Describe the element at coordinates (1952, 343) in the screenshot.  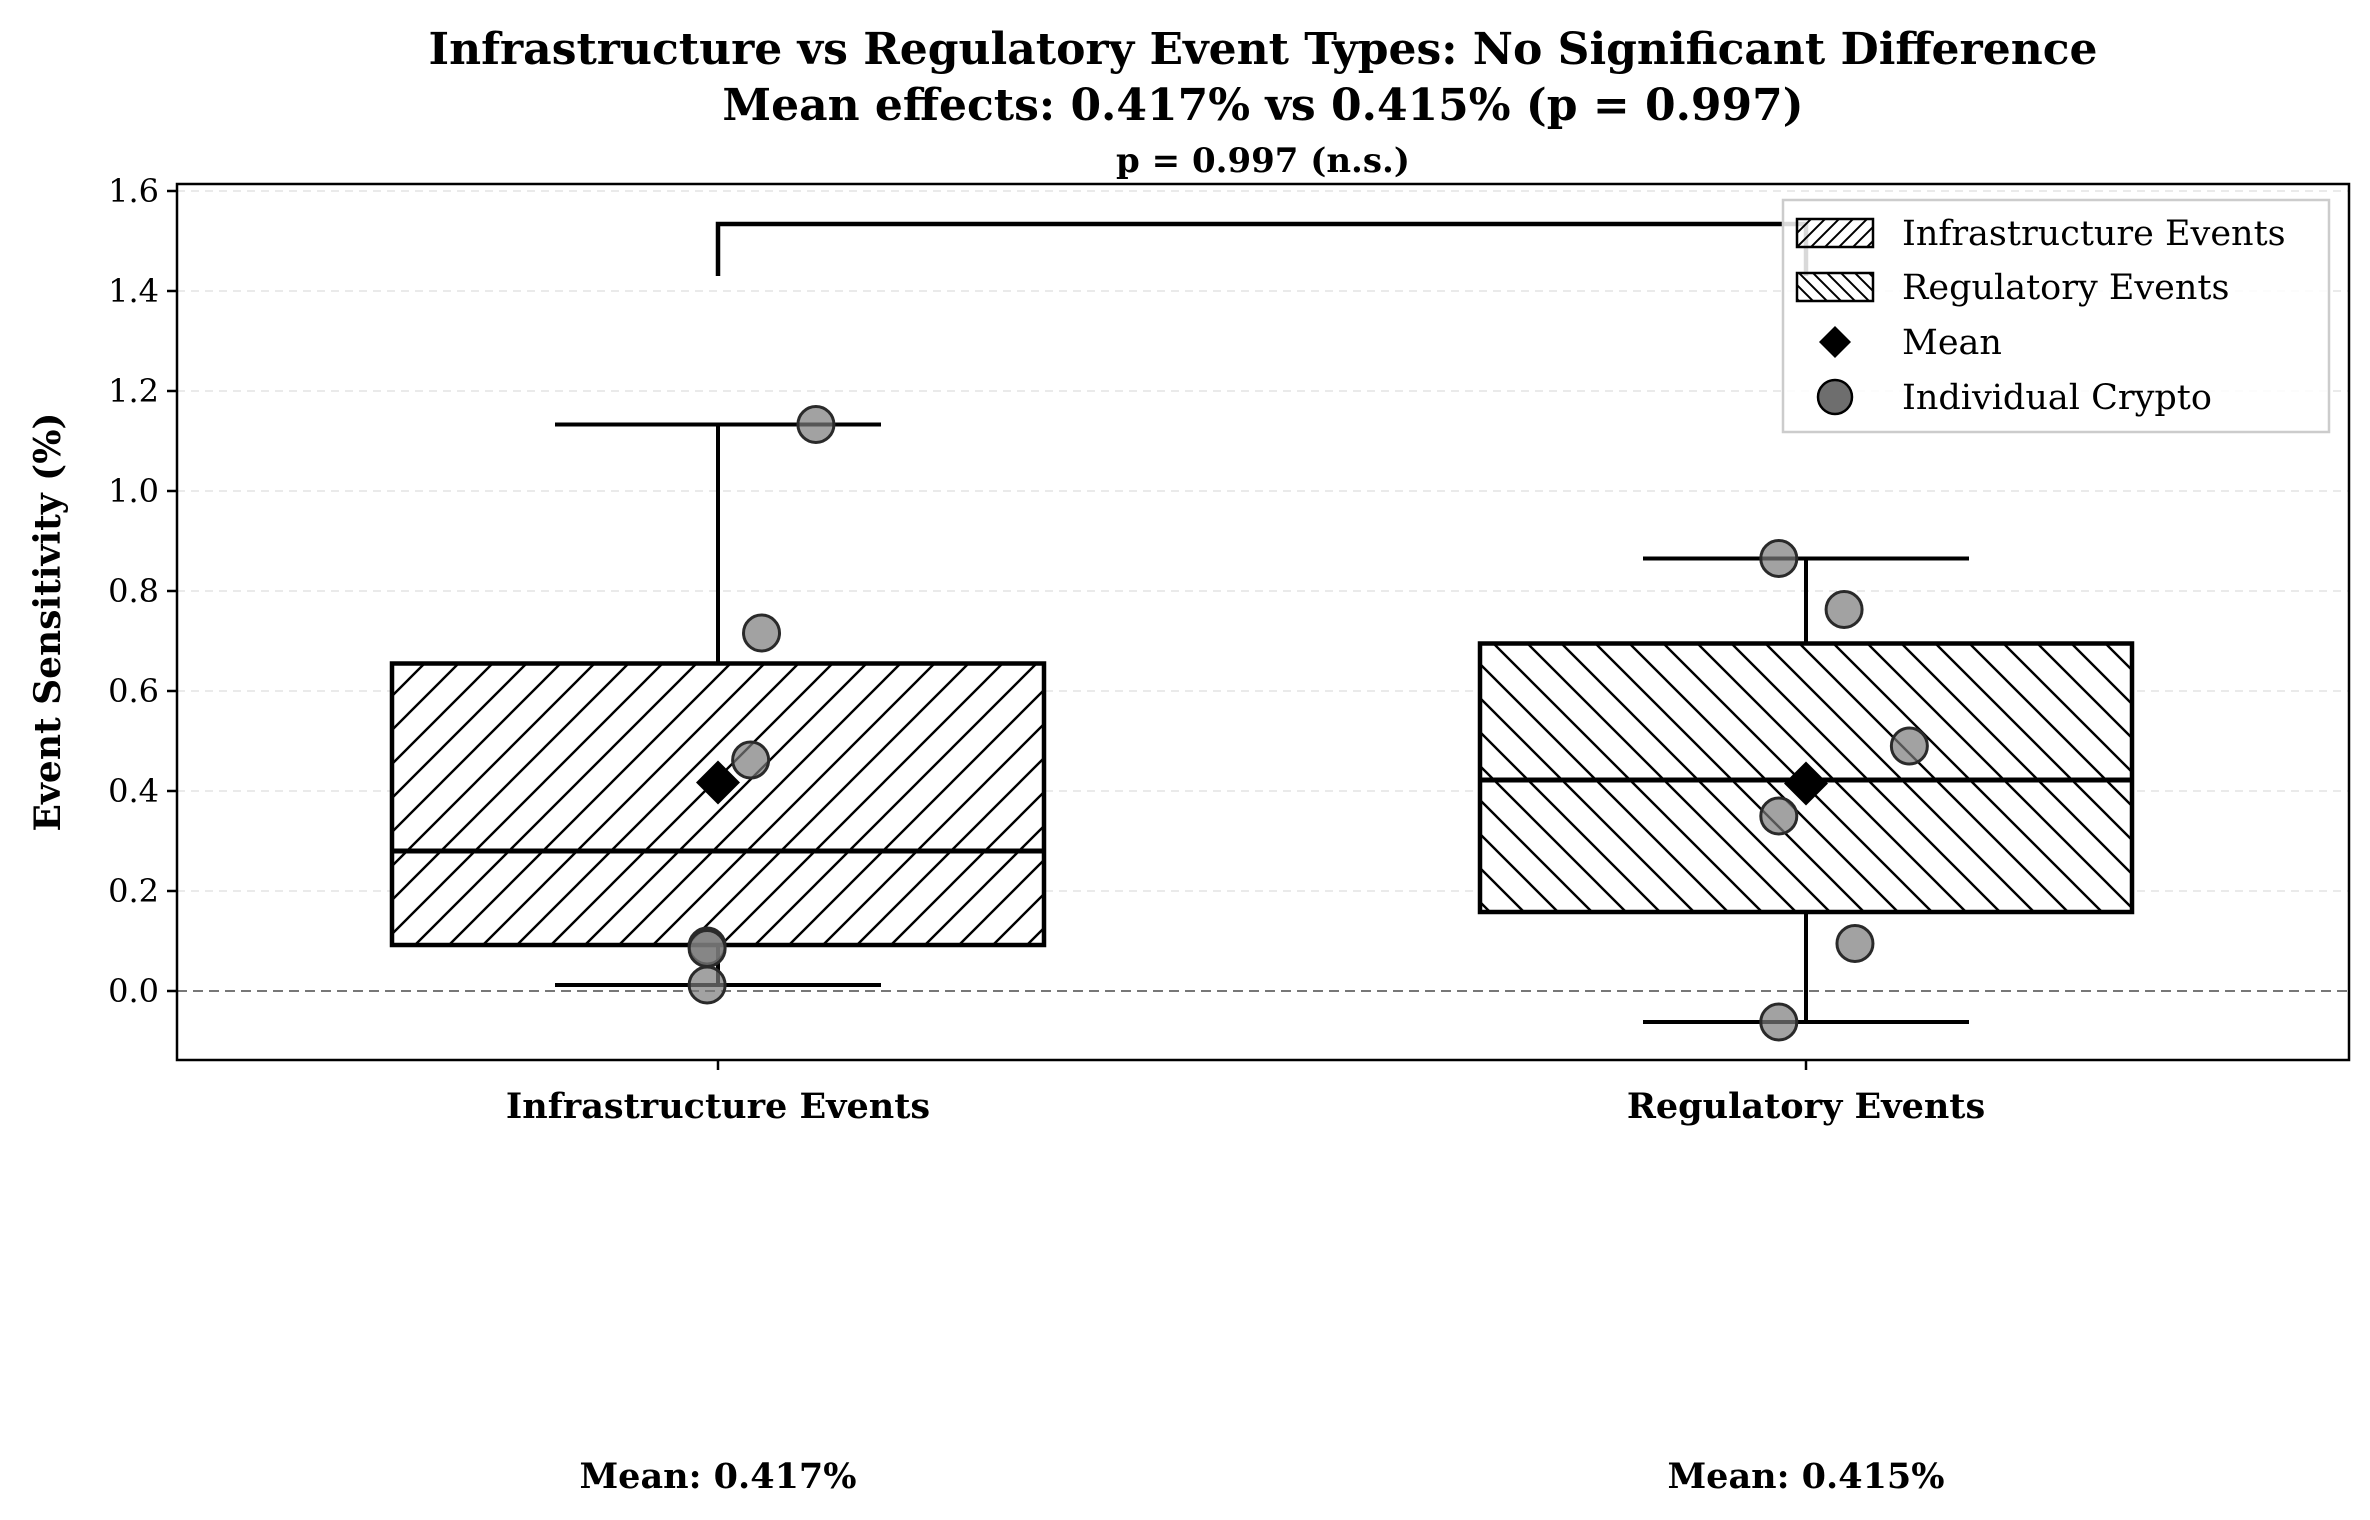
I see `legend-label-mean: Mean` at that location.